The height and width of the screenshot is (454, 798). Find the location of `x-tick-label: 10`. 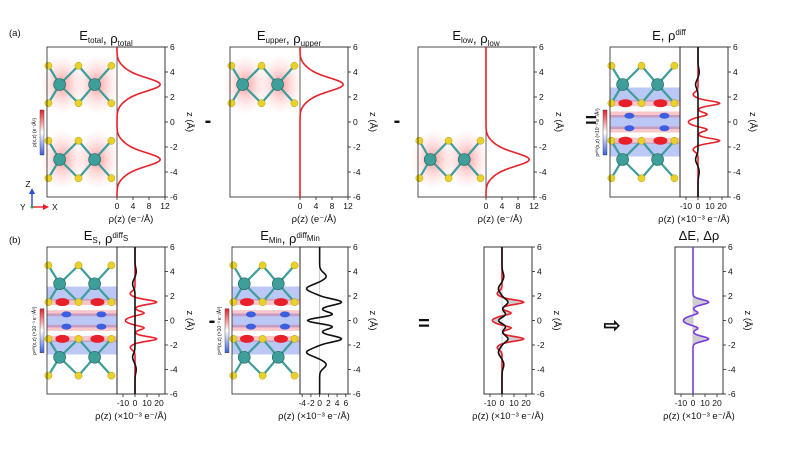

x-tick-label: 10 is located at coordinates (514, 403).